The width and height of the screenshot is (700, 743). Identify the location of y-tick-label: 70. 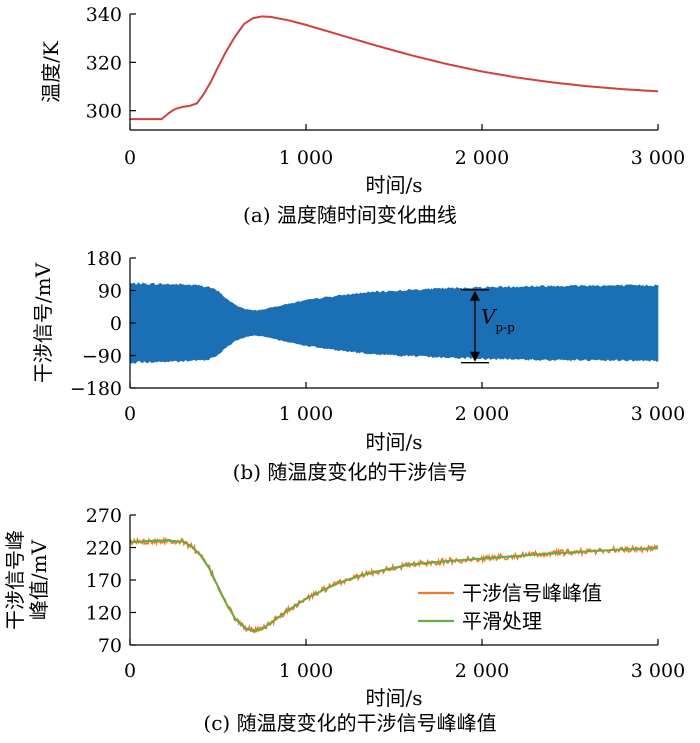
(110, 646).